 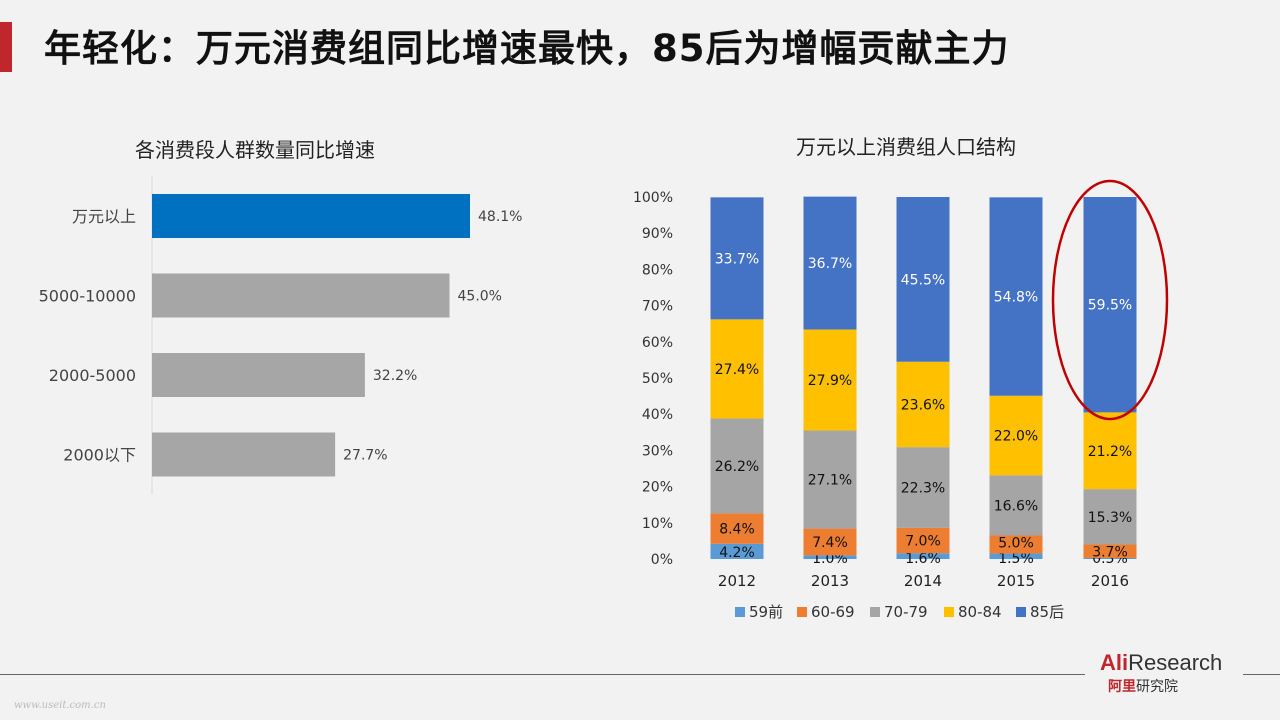 I want to click on logo-cn-text: 阿里研究院, so click(x=1143, y=686).